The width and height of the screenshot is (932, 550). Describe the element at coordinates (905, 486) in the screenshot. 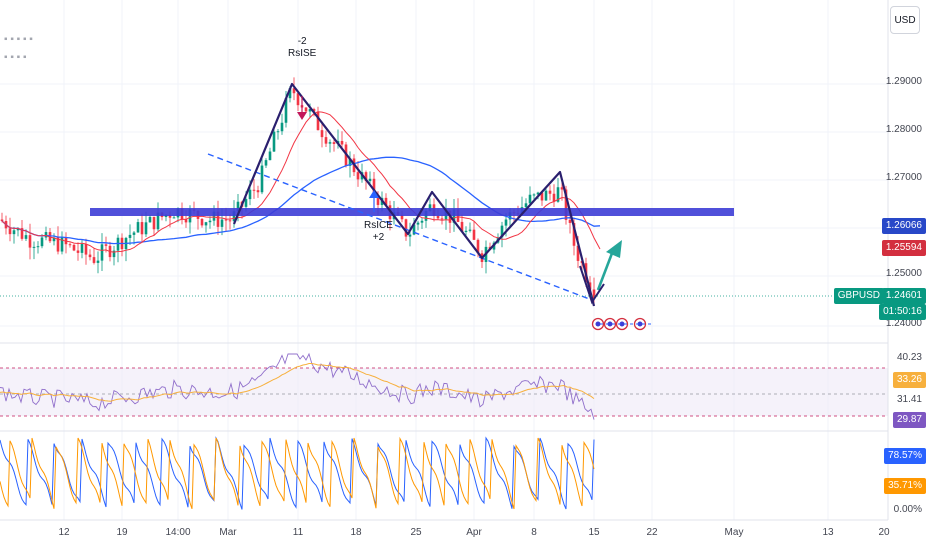

I see `osc-orange-tag: 35.71%` at that location.